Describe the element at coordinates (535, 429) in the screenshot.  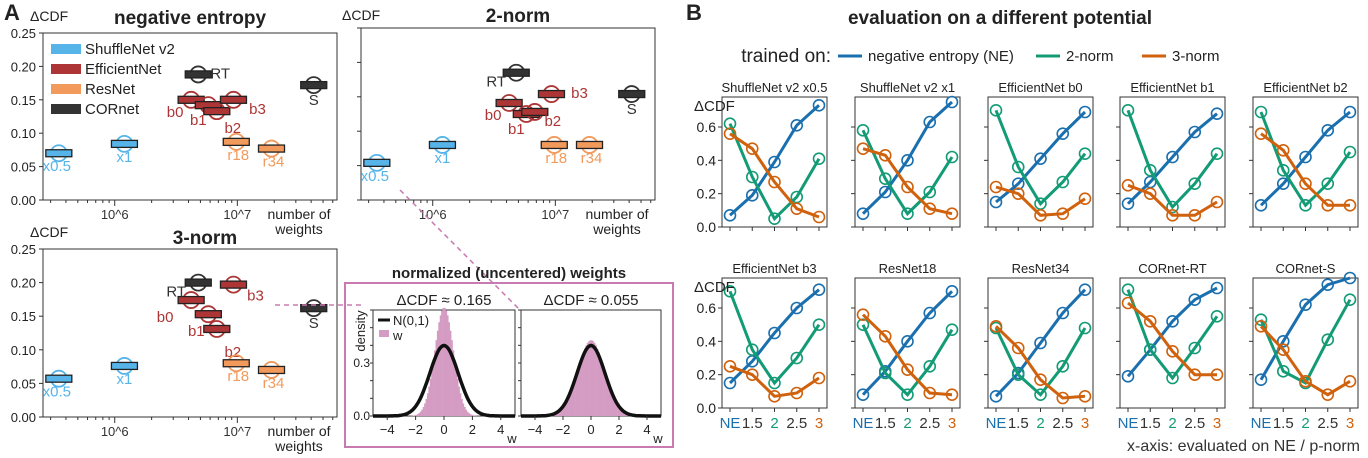
I see `x-tick-label: −4` at that location.